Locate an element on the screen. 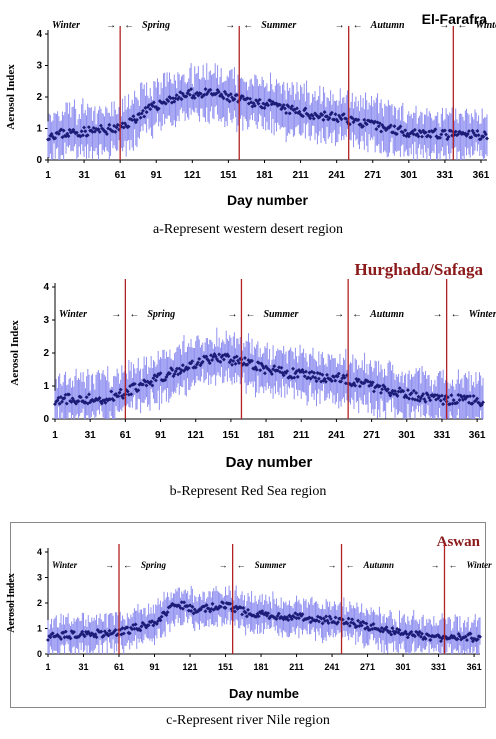  season-name: Autumn is located at coordinates (379, 565).